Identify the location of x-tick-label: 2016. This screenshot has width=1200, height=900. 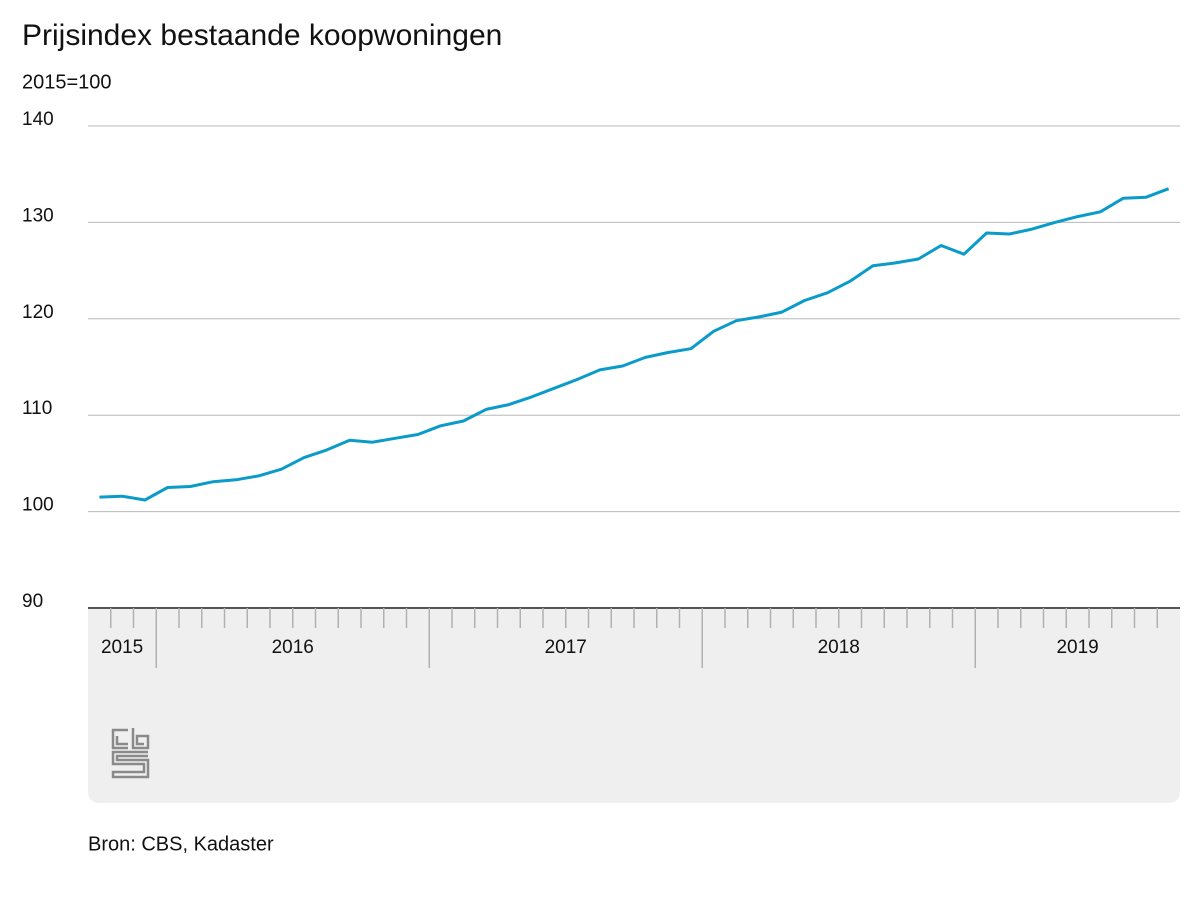
(293, 647).